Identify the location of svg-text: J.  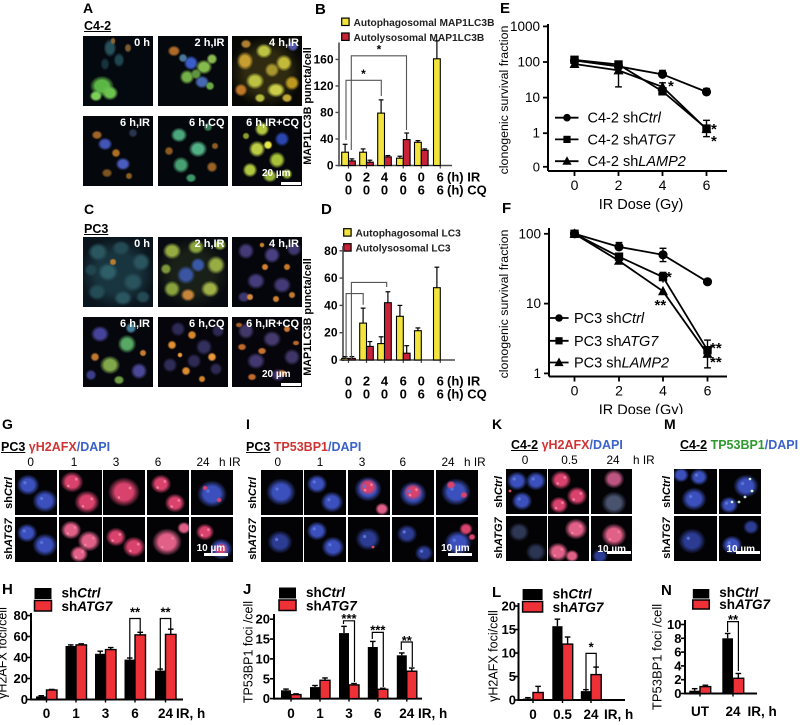
(247, 589).